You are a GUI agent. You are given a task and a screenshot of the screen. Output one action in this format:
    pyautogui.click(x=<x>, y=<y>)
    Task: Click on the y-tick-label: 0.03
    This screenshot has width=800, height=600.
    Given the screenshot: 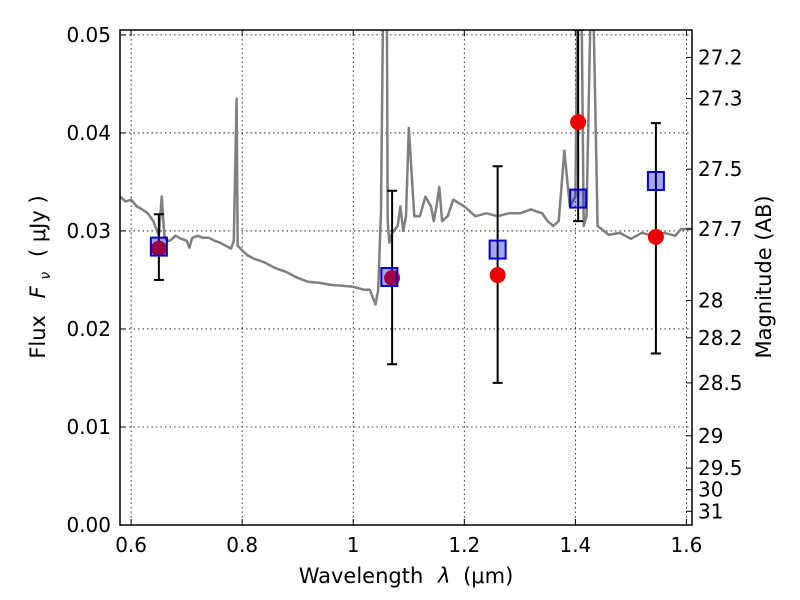 What is the action you would take?
    pyautogui.click(x=88, y=231)
    